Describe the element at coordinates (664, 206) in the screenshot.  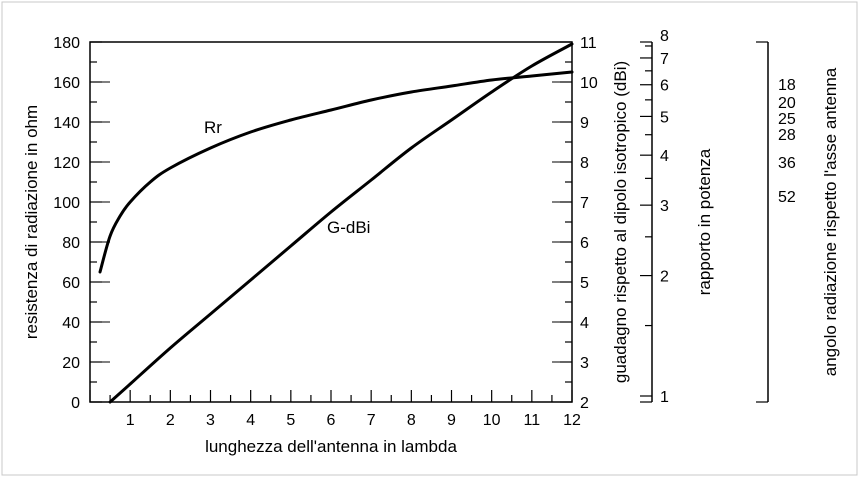
I see `ratio-tick-label: 3` at that location.